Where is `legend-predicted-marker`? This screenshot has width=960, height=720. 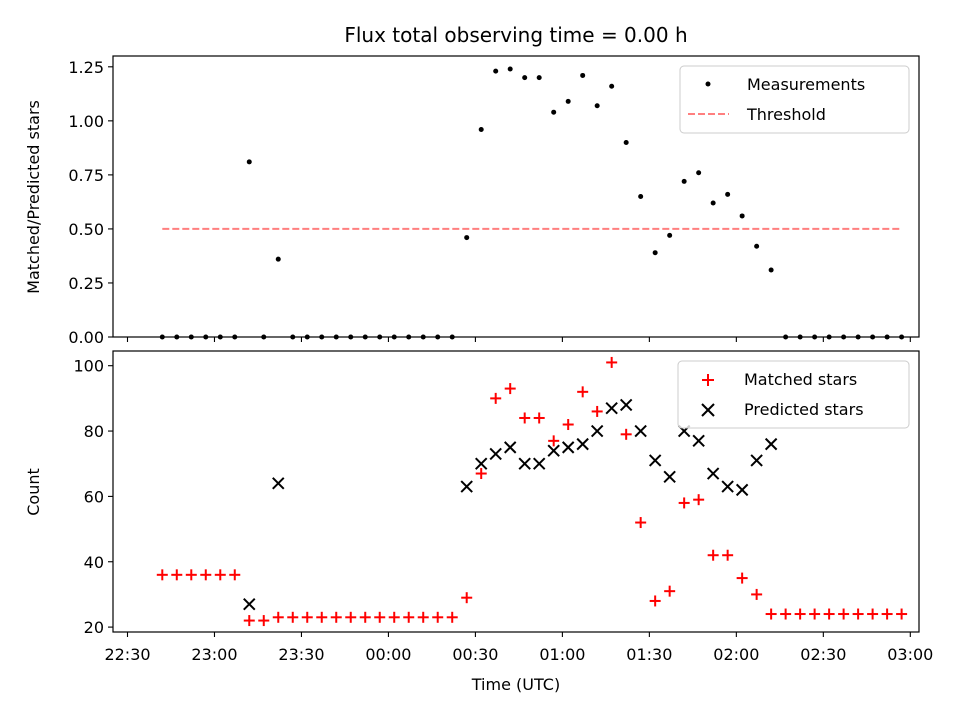
legend-predicted-marker is located at coordinates (708, 410).